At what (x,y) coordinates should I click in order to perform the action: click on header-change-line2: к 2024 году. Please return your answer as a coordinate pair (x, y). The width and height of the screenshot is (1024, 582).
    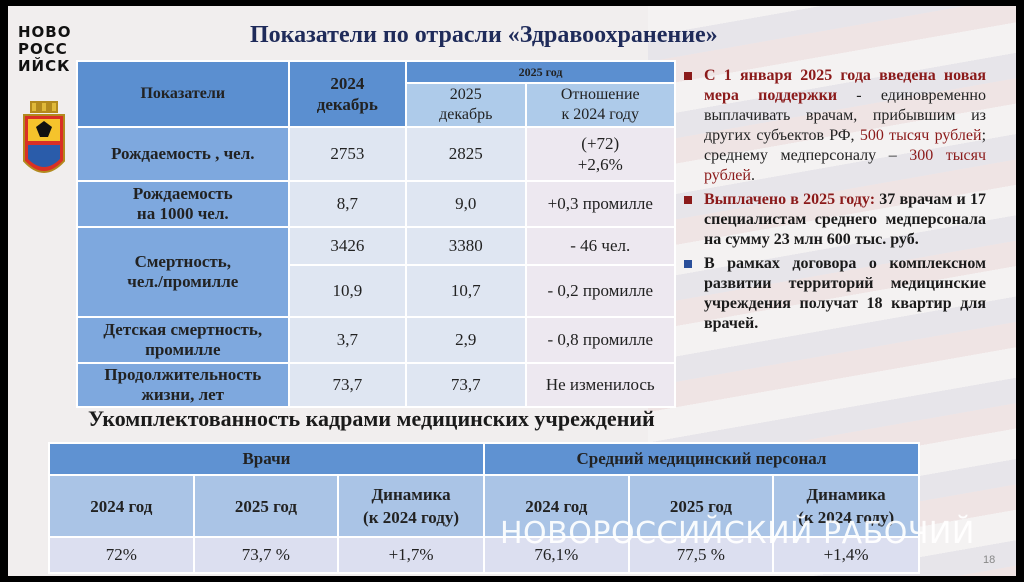
    Looking at the image, I should click on (600, 114).